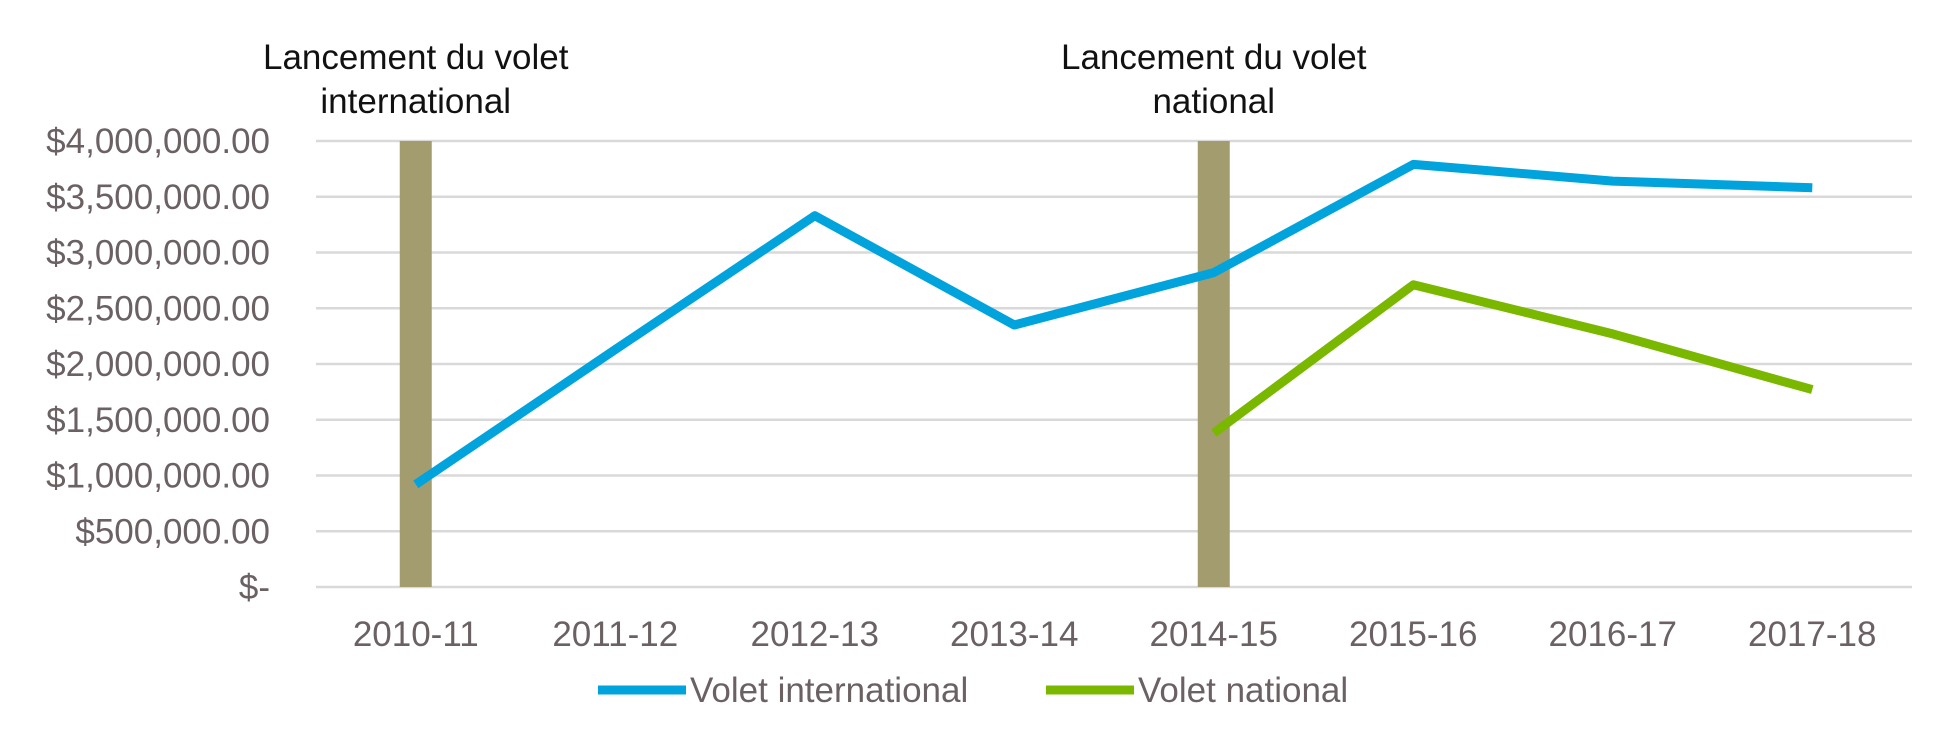 The image size is (1951, 744). I want to click on legend-label: Volet international, so click(829, 690).